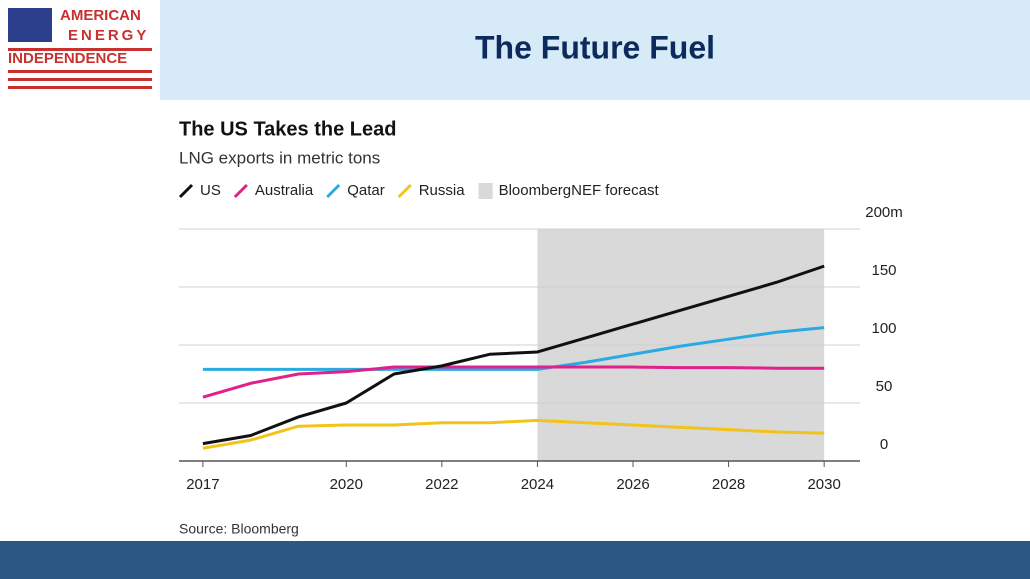 The height and width of the screenshot is (579, 1030). Describe the element at coordinates (442, 190) in the screenshot. I see `legend-label: Russia` at that location.